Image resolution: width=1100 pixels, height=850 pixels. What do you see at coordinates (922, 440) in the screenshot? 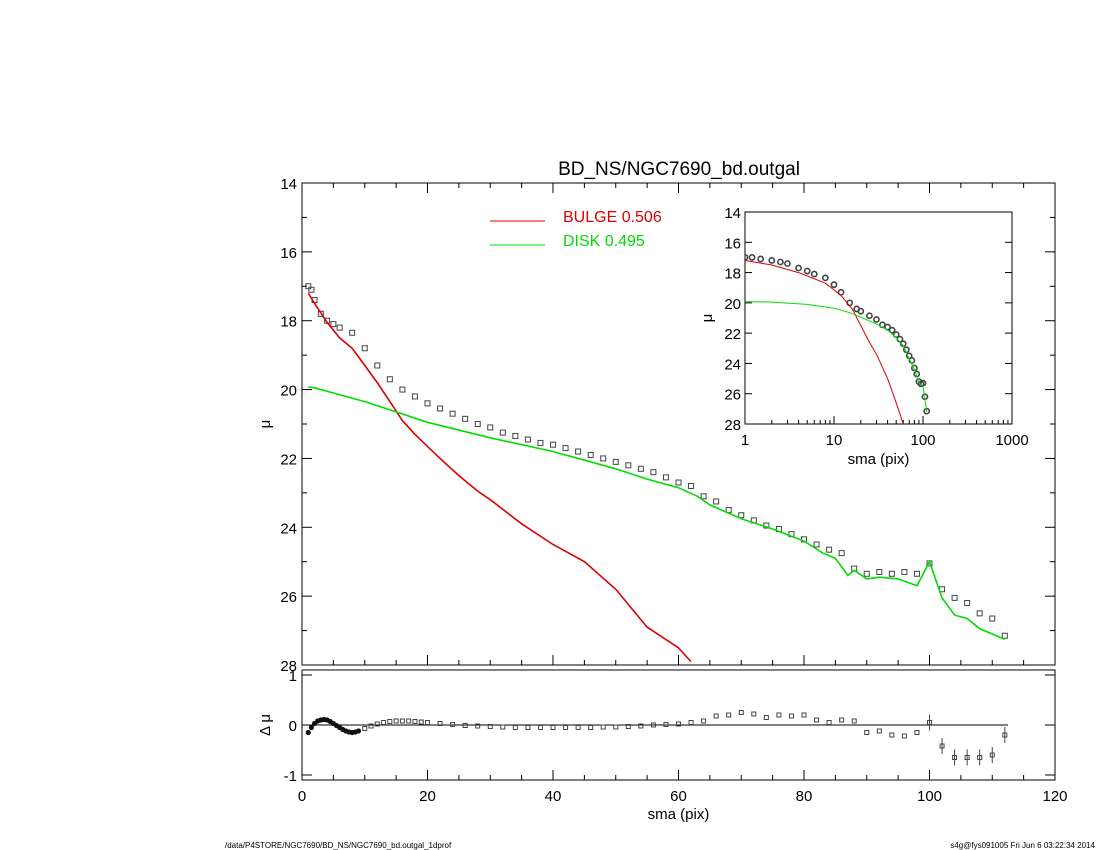
I see `inset-xtick-label: 100` at bounding box center [922, 440].